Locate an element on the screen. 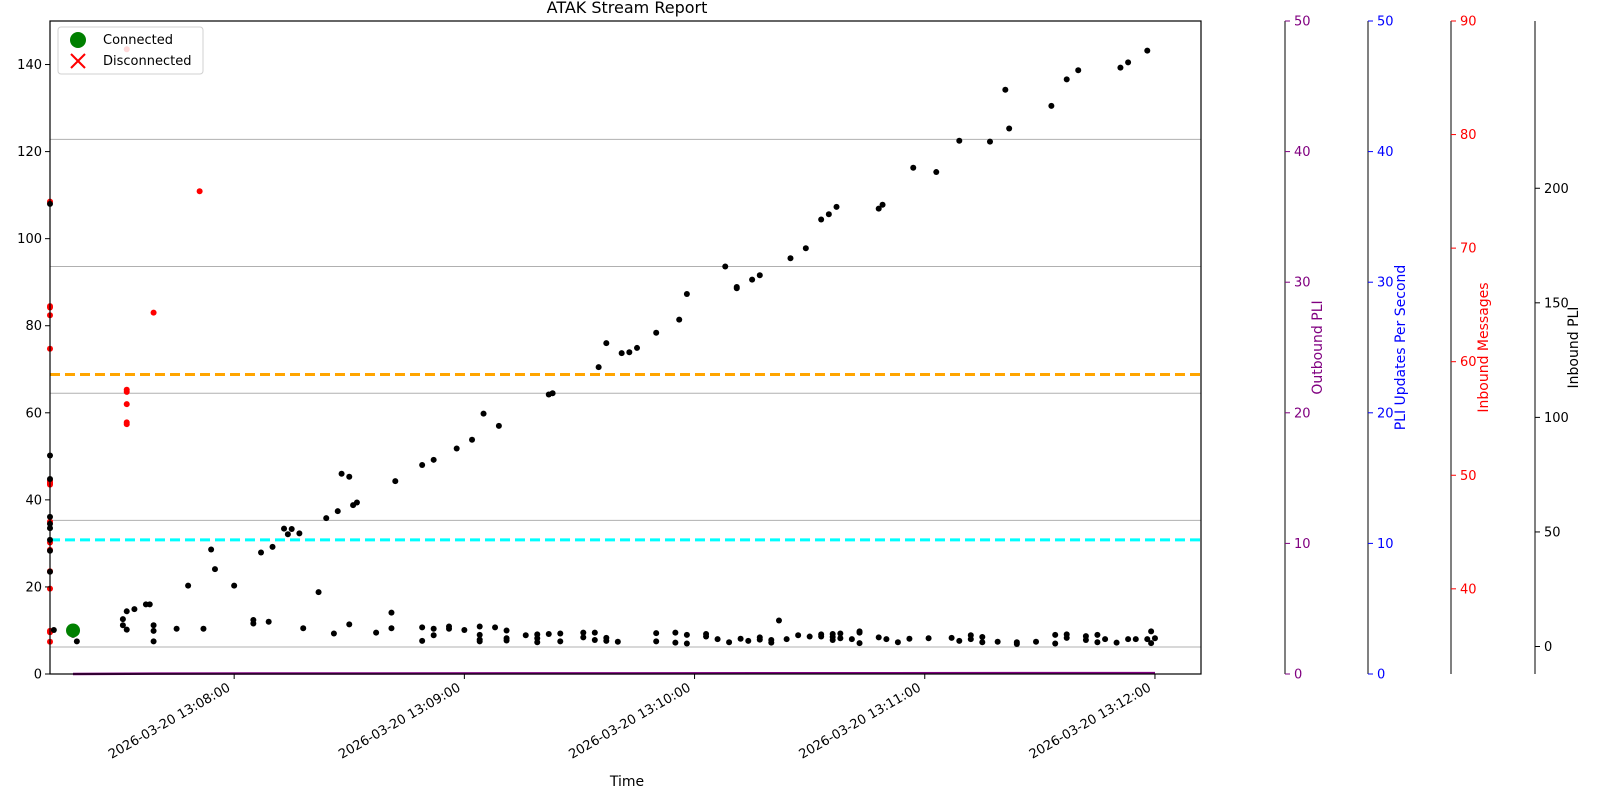 This screenshot has width=1600, height=800. y-tick-label: 140 is located at coordinates (29, 65).